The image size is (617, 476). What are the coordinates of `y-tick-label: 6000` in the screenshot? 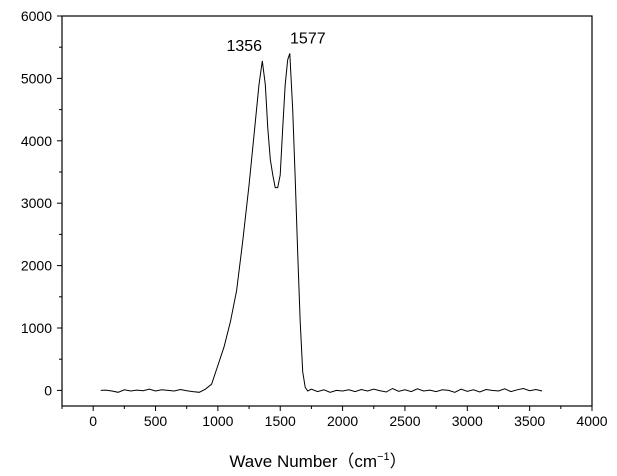 It's located at (36, 16).